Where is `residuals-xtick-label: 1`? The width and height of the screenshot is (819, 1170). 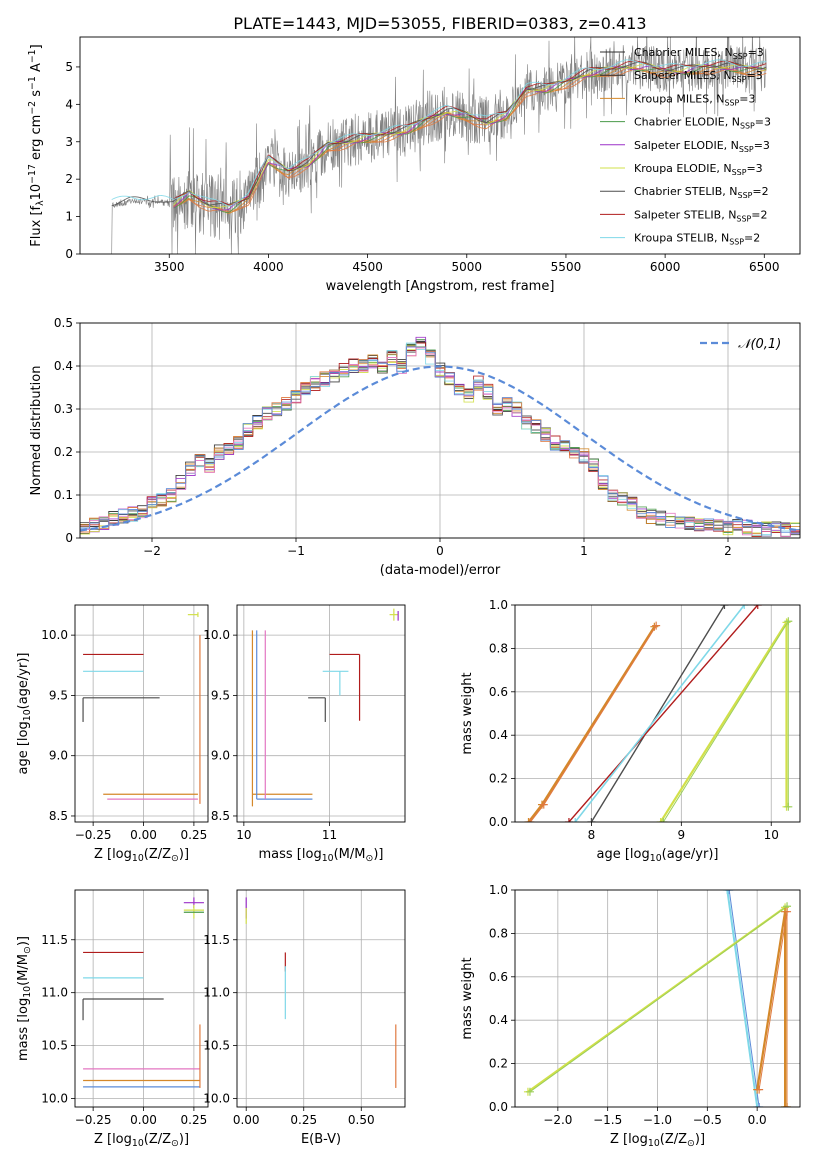
residuals-xtick-label: 1 is located at coordinates (584, 551).